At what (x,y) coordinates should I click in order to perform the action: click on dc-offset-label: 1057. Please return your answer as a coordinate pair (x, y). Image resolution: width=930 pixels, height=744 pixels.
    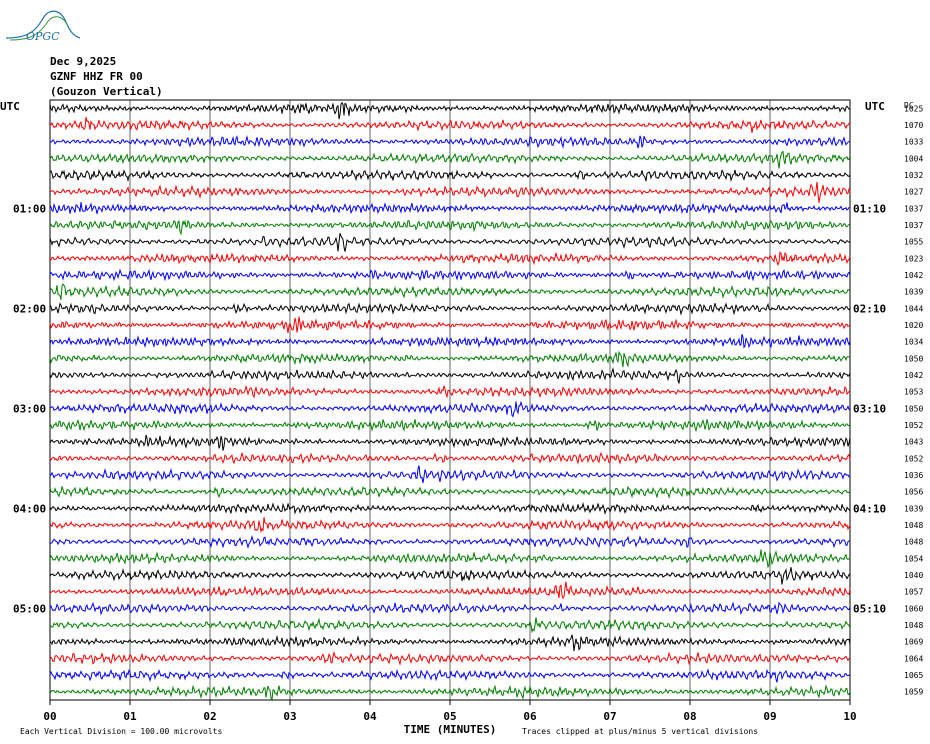
    Looking at the image, I should click on (913, 592).